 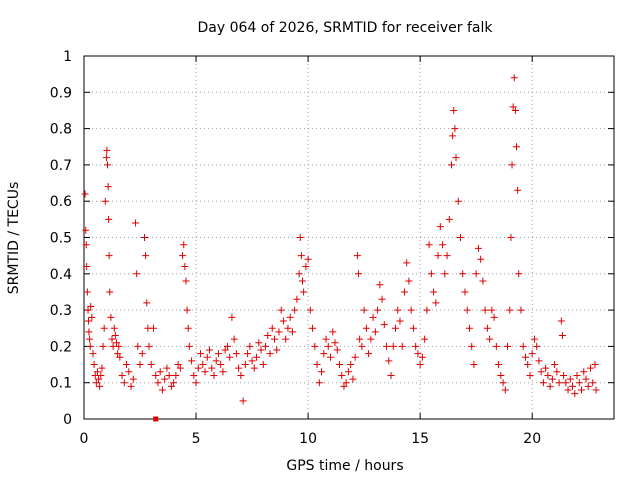 What do you see at coordinates (61, 239) in the screenshot?
I see `y-tick-label: 0.5` at bounding box center [61, 239].